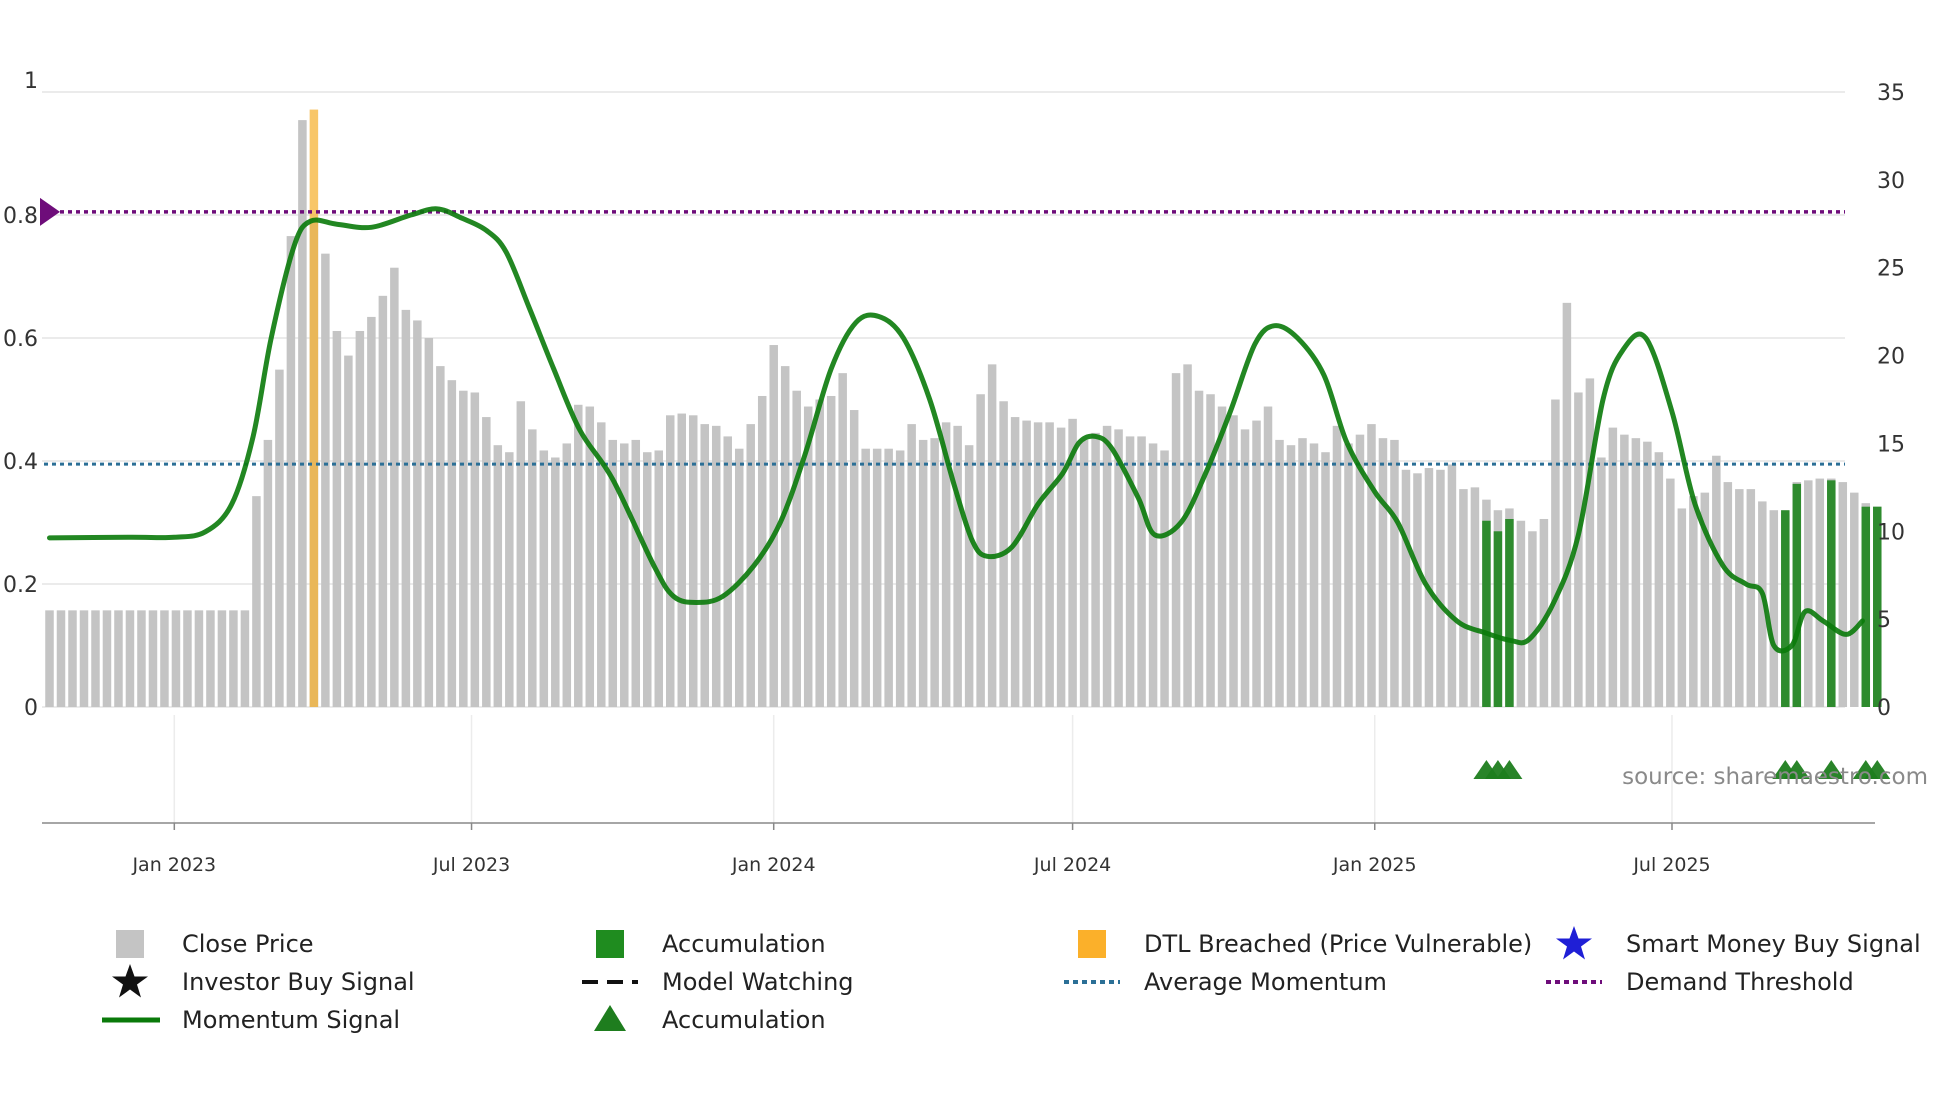  Describe the element at coordinates (1891, 93) in the screenshot. I see `right-tick-label: 35` at that location.